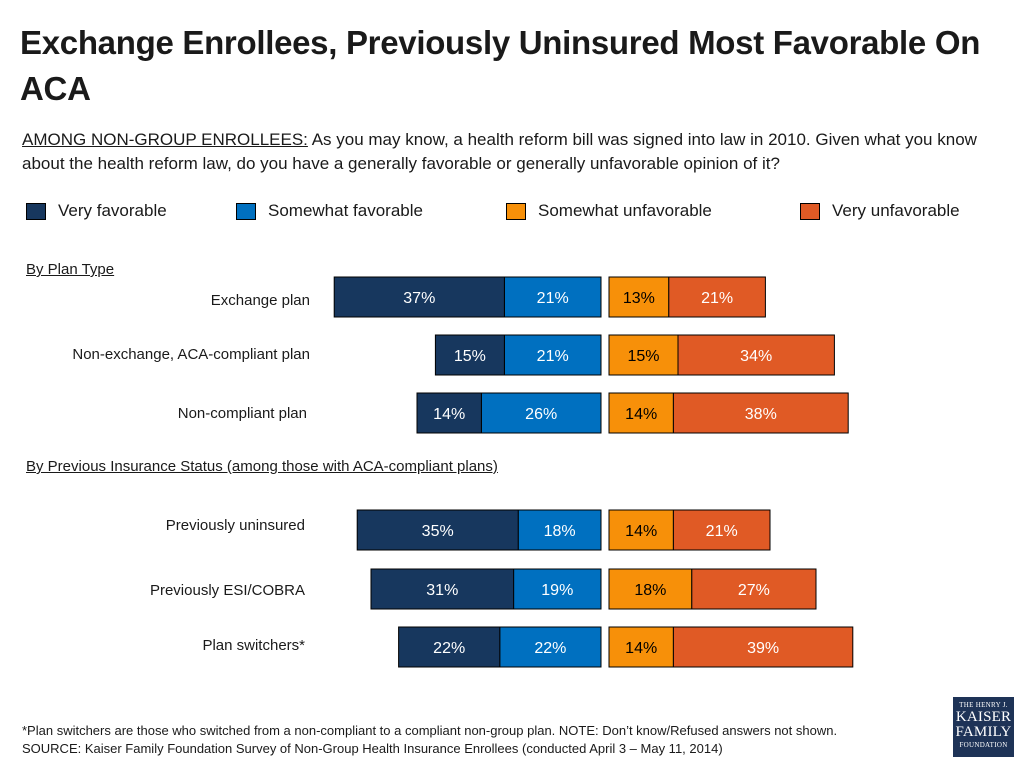 The image size is (1024, 768). I want to click on data-label-very-favorable: 31%, so click(442, 590).